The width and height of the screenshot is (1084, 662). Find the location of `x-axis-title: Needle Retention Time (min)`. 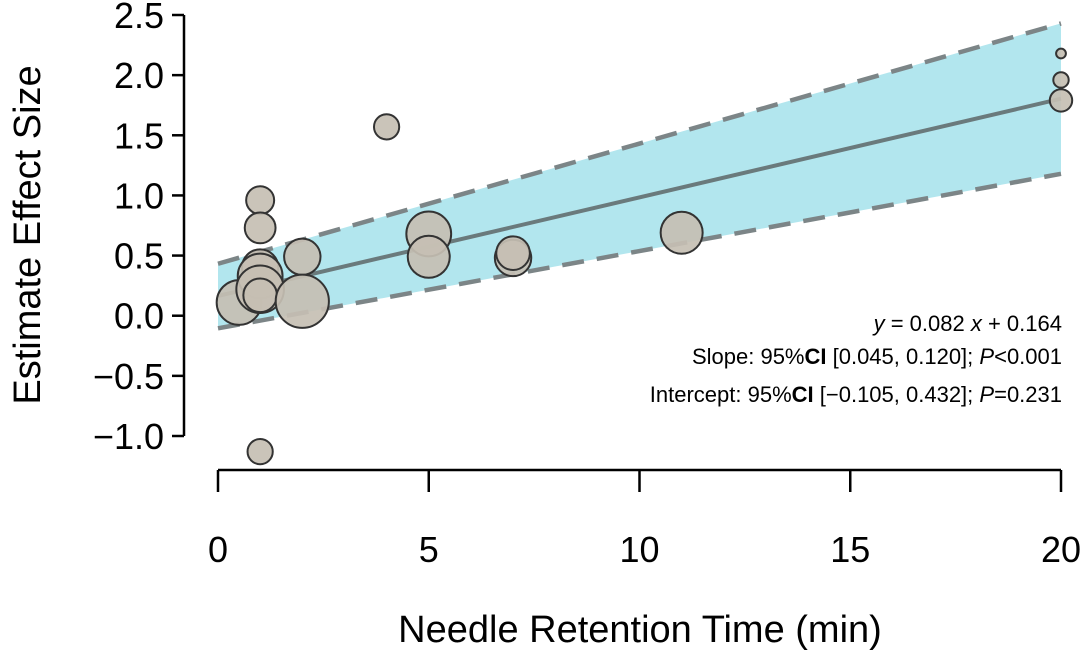

x-axis-title: Needle Retention Time (min) is located at coordinates (640, 630).